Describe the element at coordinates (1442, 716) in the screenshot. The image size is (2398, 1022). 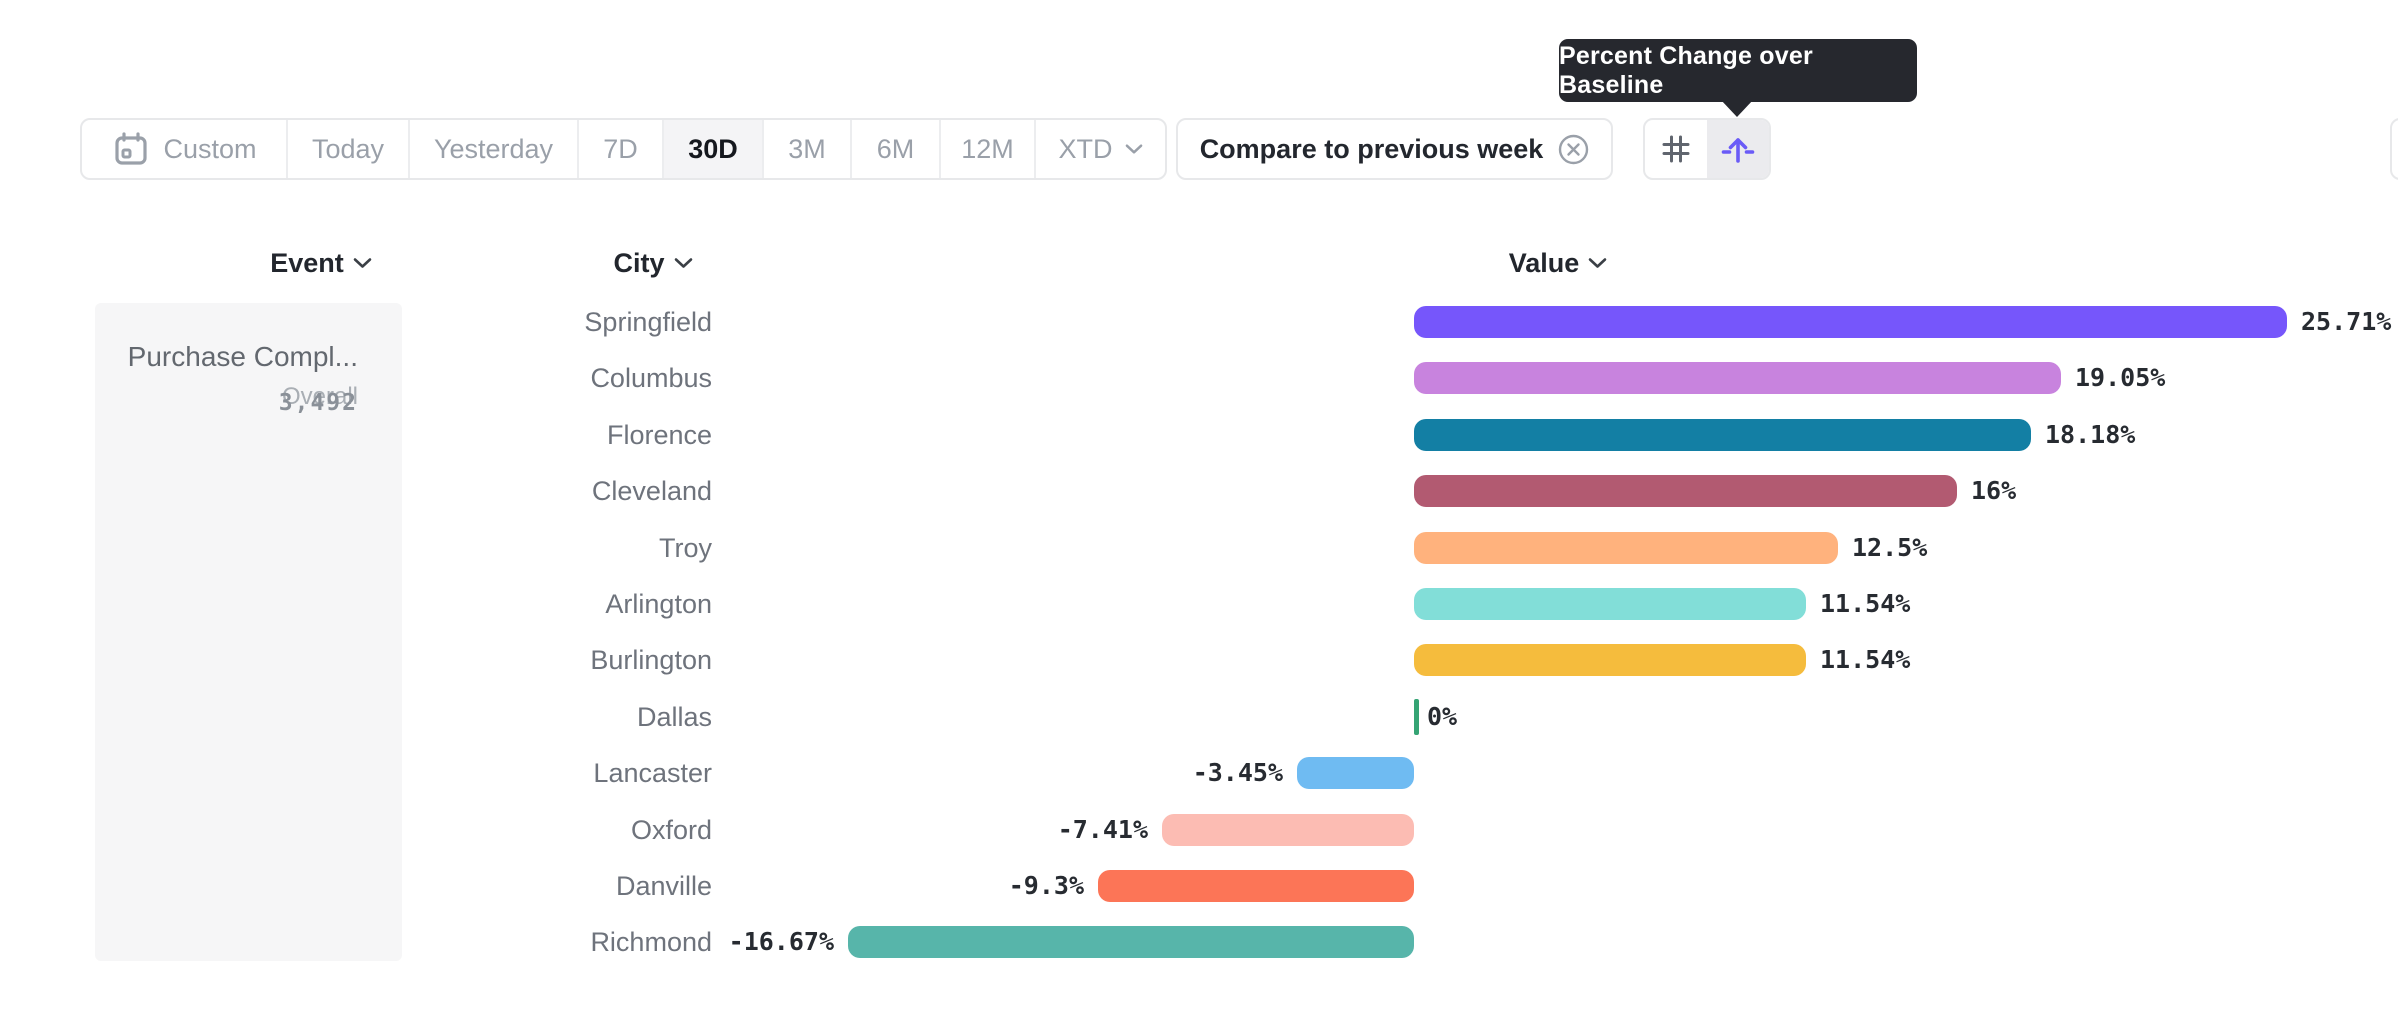
I see `value-label: 0%` at that location.